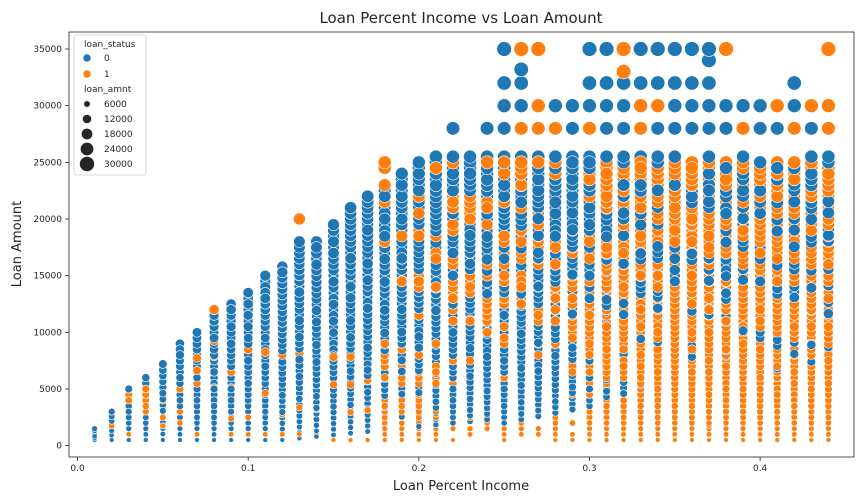 Image resolution: width=864 pixels, height=504 pixels. I want to click on x-axis-label: Loan Percent Income, so click(461, 486).